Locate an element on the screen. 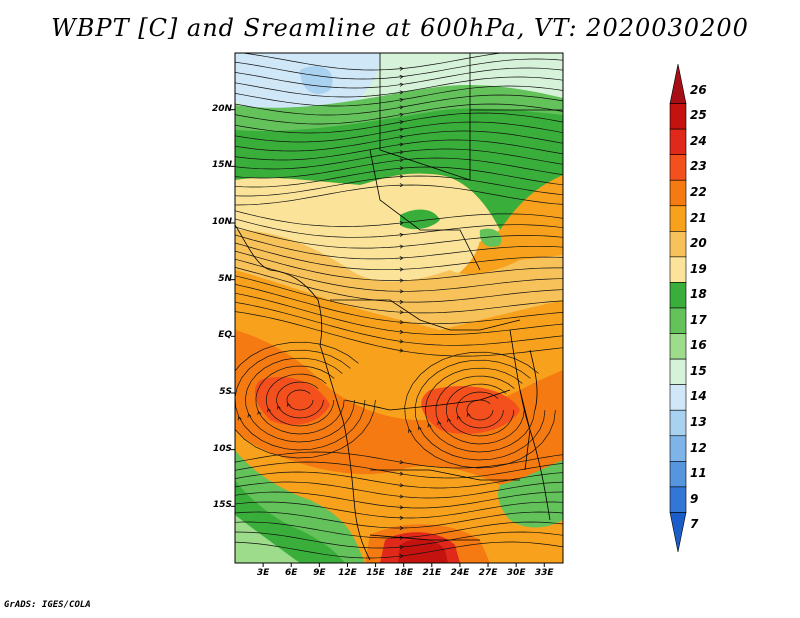  colorbar-label: 7 is located at coordinates (694, 524).